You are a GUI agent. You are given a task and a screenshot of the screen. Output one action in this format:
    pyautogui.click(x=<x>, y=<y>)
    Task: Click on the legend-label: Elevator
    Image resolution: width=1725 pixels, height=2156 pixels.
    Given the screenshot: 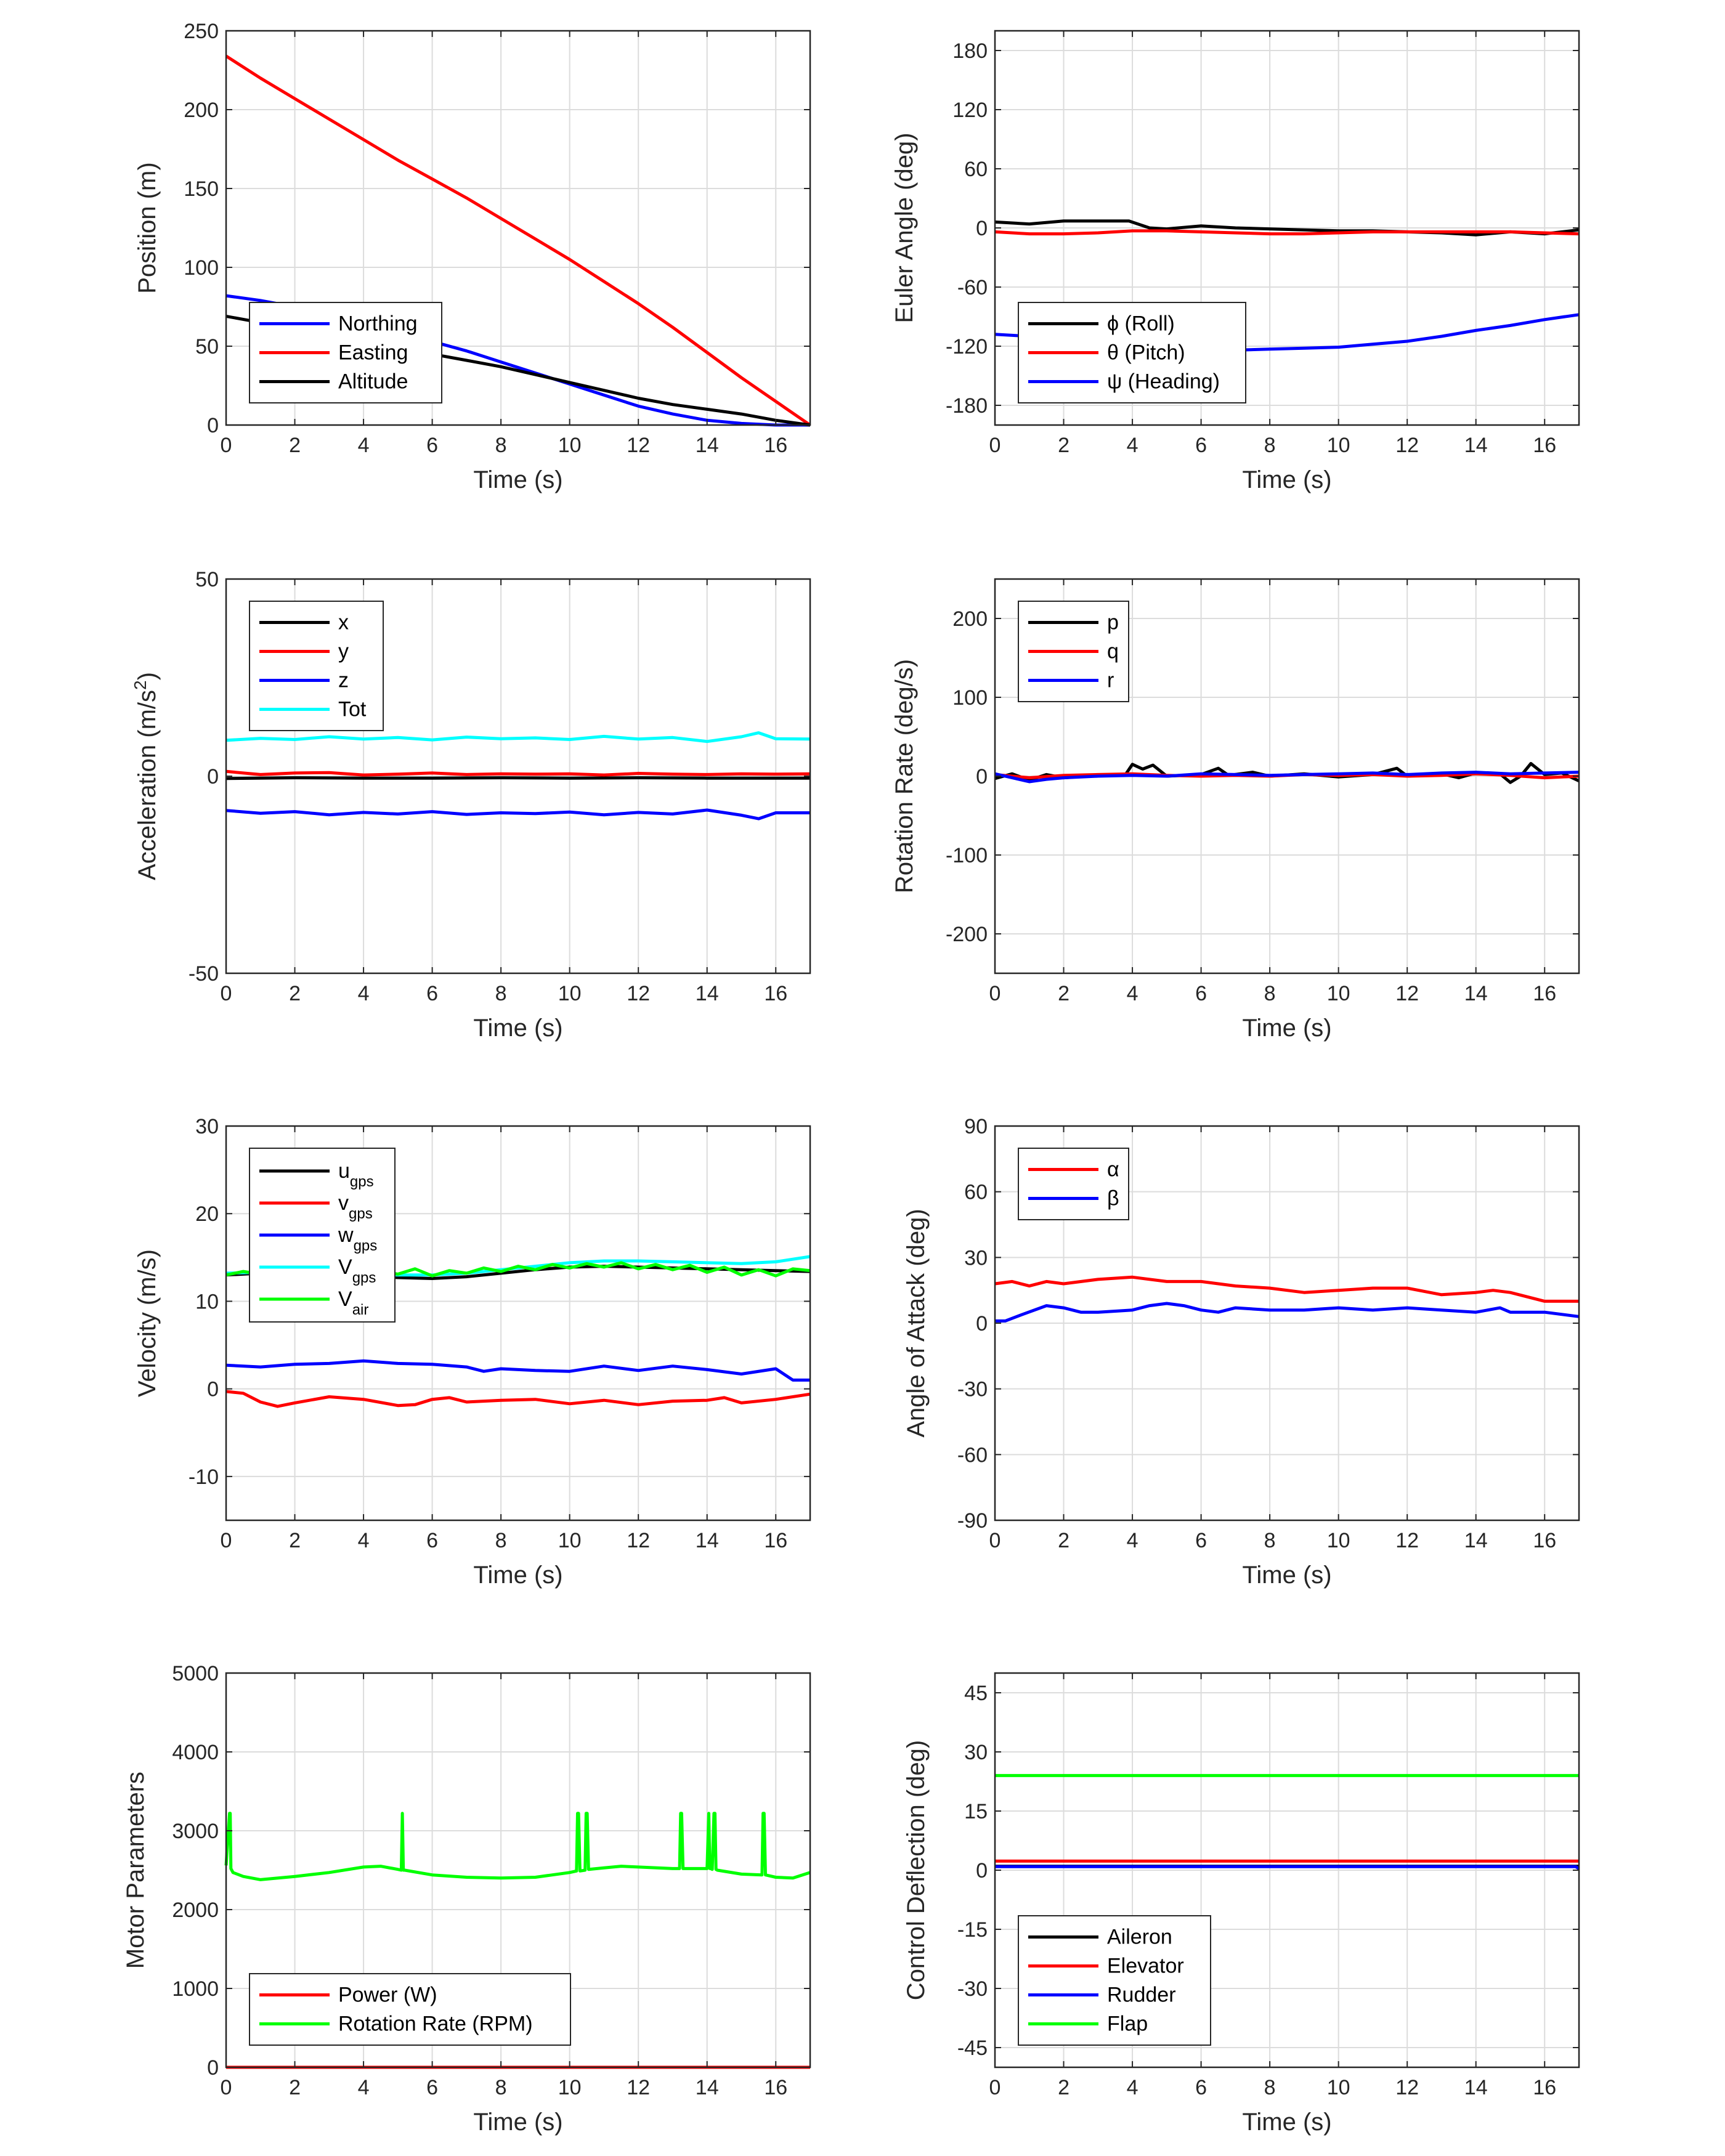 What is the action you would take?
    pyautogui.click(x=1145, y=1966)
    